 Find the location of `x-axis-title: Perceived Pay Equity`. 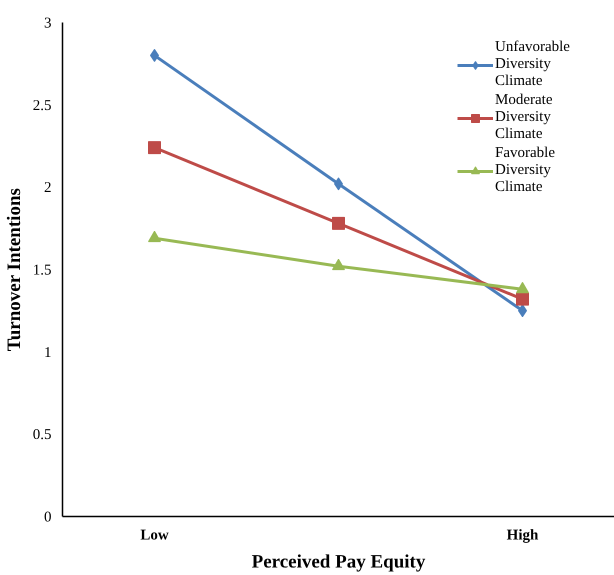

x-axis-title: Perceived Pay Equity is located at coordinates (339, 562).